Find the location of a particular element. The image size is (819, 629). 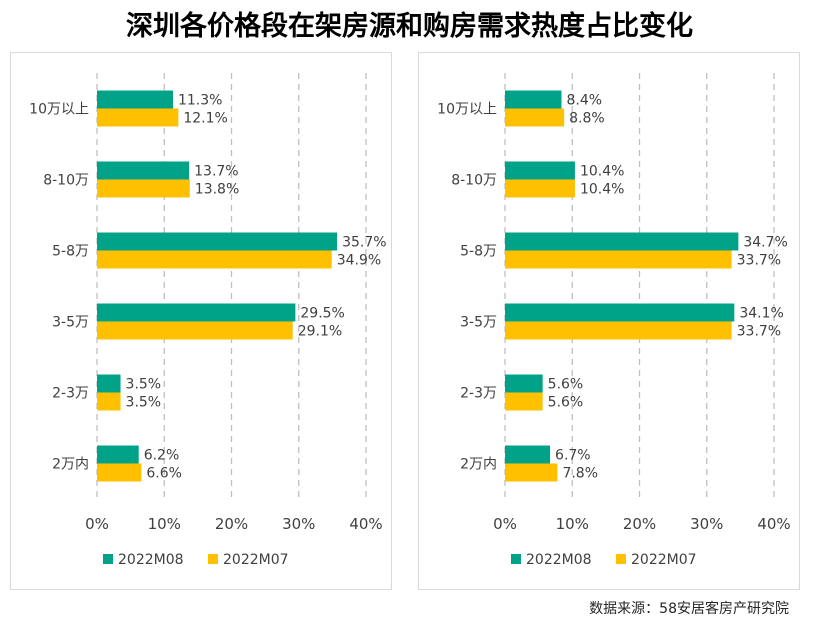

page-title: 深圳各价格段在架房源和购房需求热度占比变化 is located at coordinates (409, 26).